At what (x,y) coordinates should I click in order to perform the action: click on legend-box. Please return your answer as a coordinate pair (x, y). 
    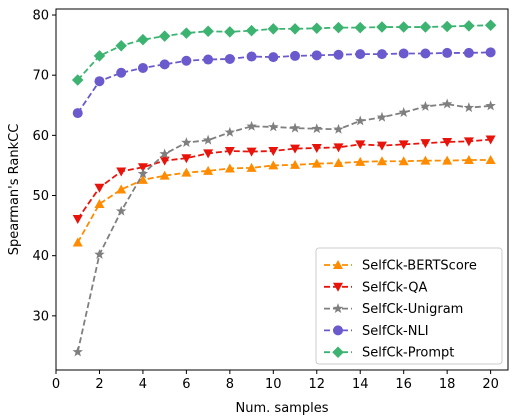
    Looking at the image, I should click on (409, 306).